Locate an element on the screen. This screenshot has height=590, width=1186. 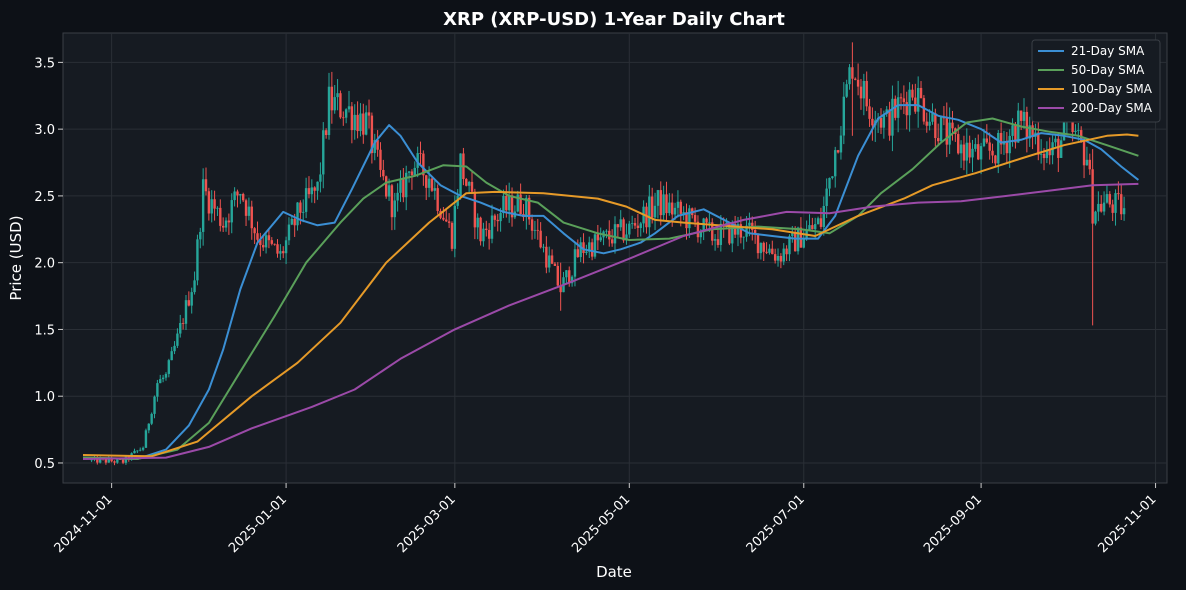
legend-label: 21-Day SMA is located at coordinates (1108, 51).